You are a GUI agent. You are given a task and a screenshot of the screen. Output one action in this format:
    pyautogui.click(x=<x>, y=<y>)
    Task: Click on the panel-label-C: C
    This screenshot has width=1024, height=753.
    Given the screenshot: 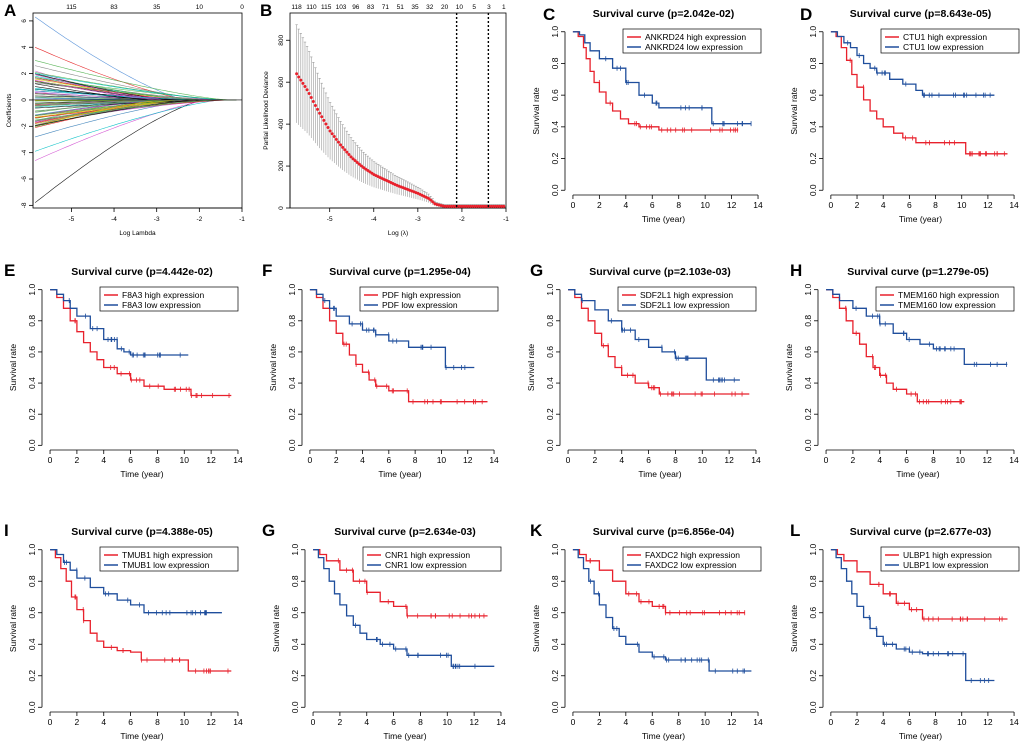 What is the action you would take?
    pyautogui.click(x=549, y=14)
    